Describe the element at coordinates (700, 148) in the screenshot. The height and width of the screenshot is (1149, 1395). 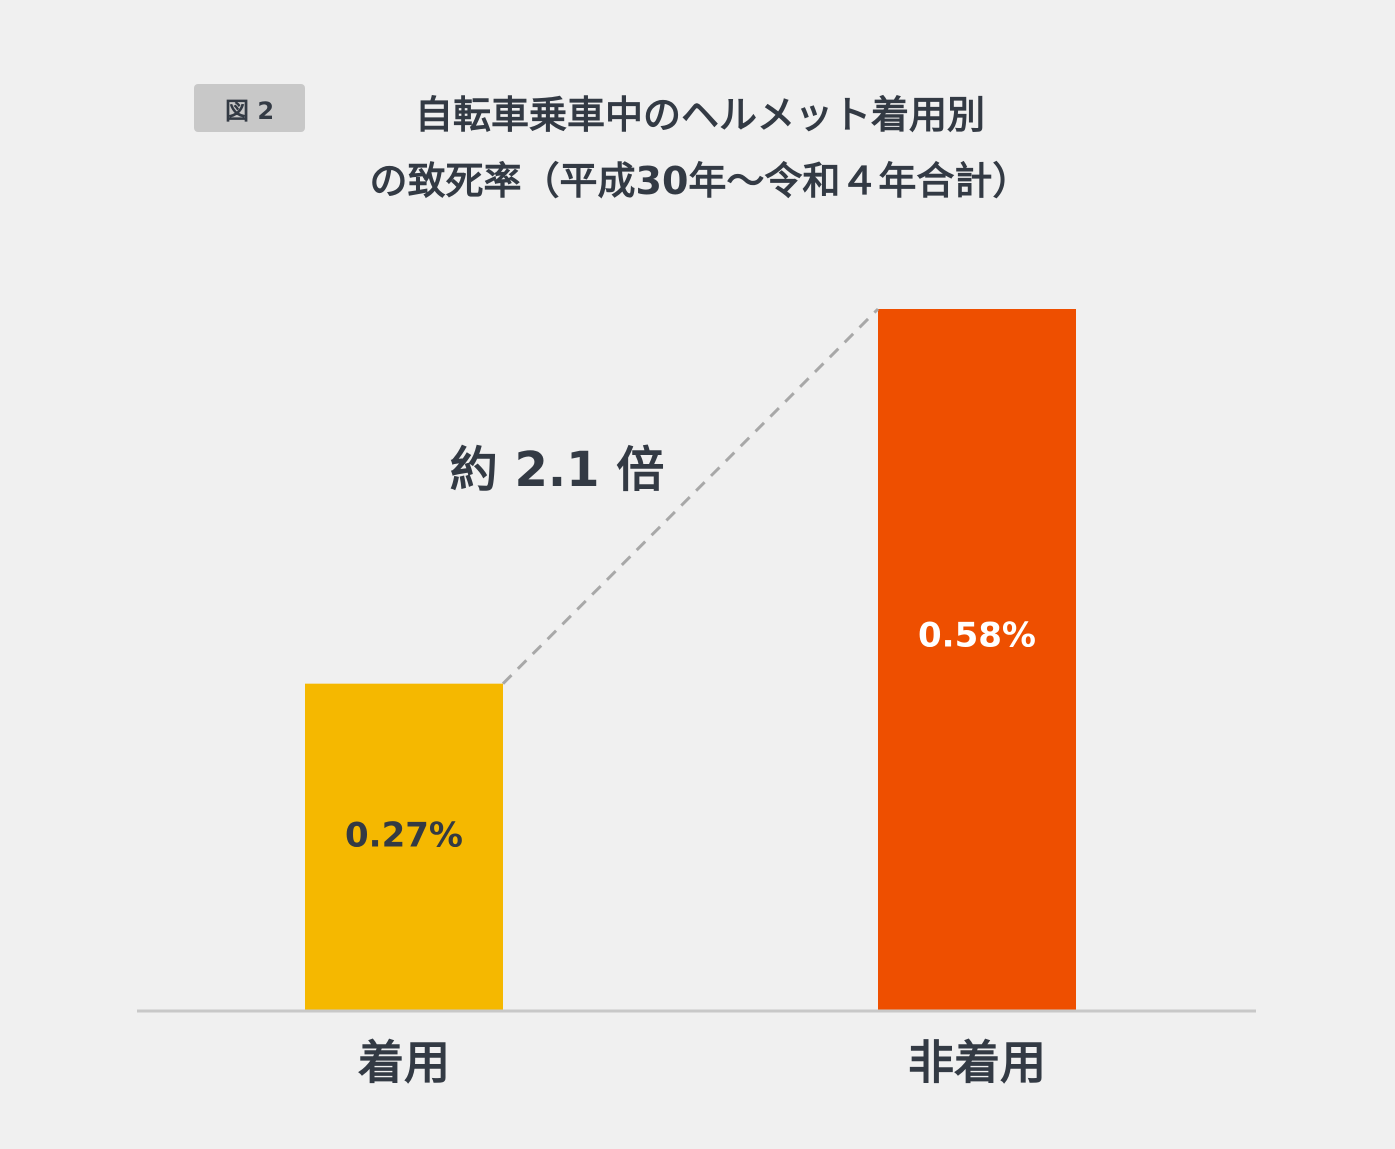
I see `chart-title: 自転車乗車中のヘルメット着用別 の致死率（平成30年〜令和４年合計）` at that location.